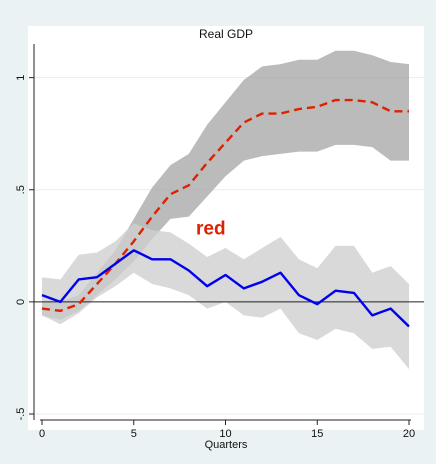 Image resolution: width=436 pixels, height=464 pixels. I want to click on annotation-label: red, so click(211, 229).